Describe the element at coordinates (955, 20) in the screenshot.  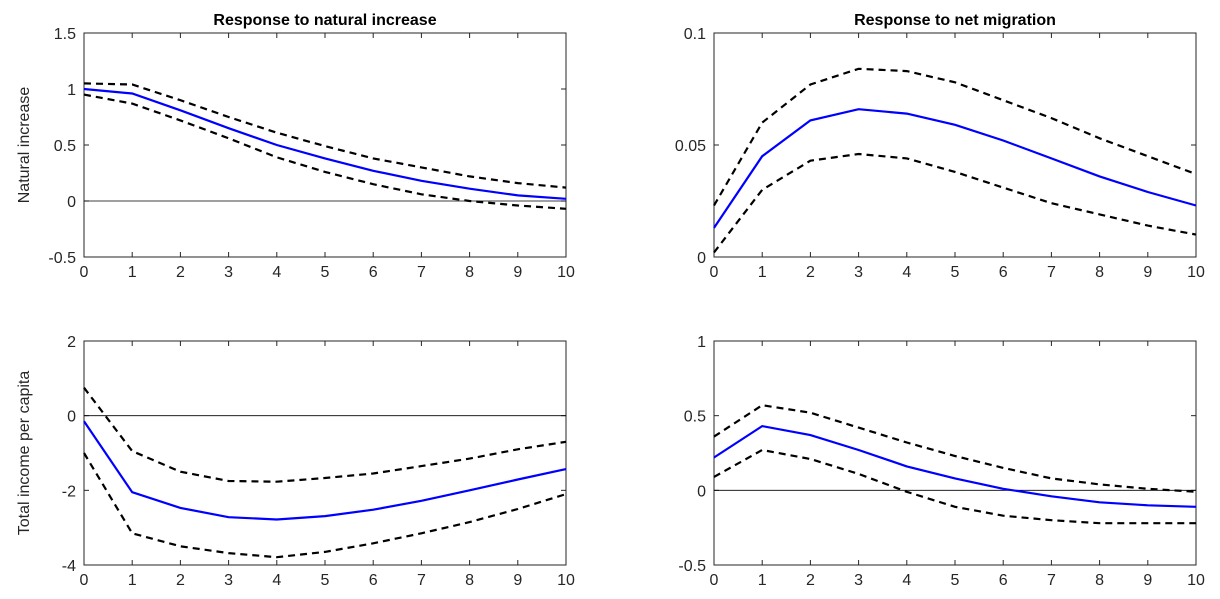
I see `panel-title: Response to net migration` at that location.